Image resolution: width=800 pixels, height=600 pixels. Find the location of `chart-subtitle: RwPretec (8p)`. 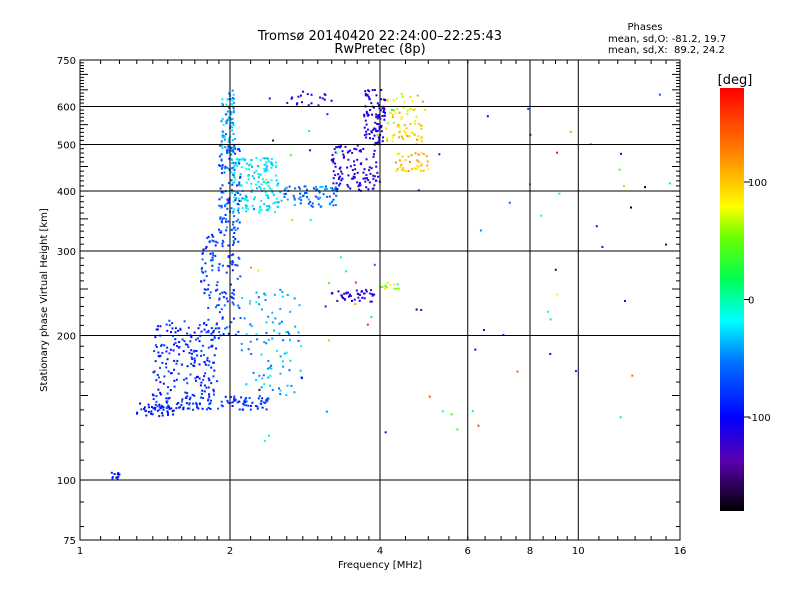

chart-subtitle: RwPretec (8p) is located at coordinates (379, 49).